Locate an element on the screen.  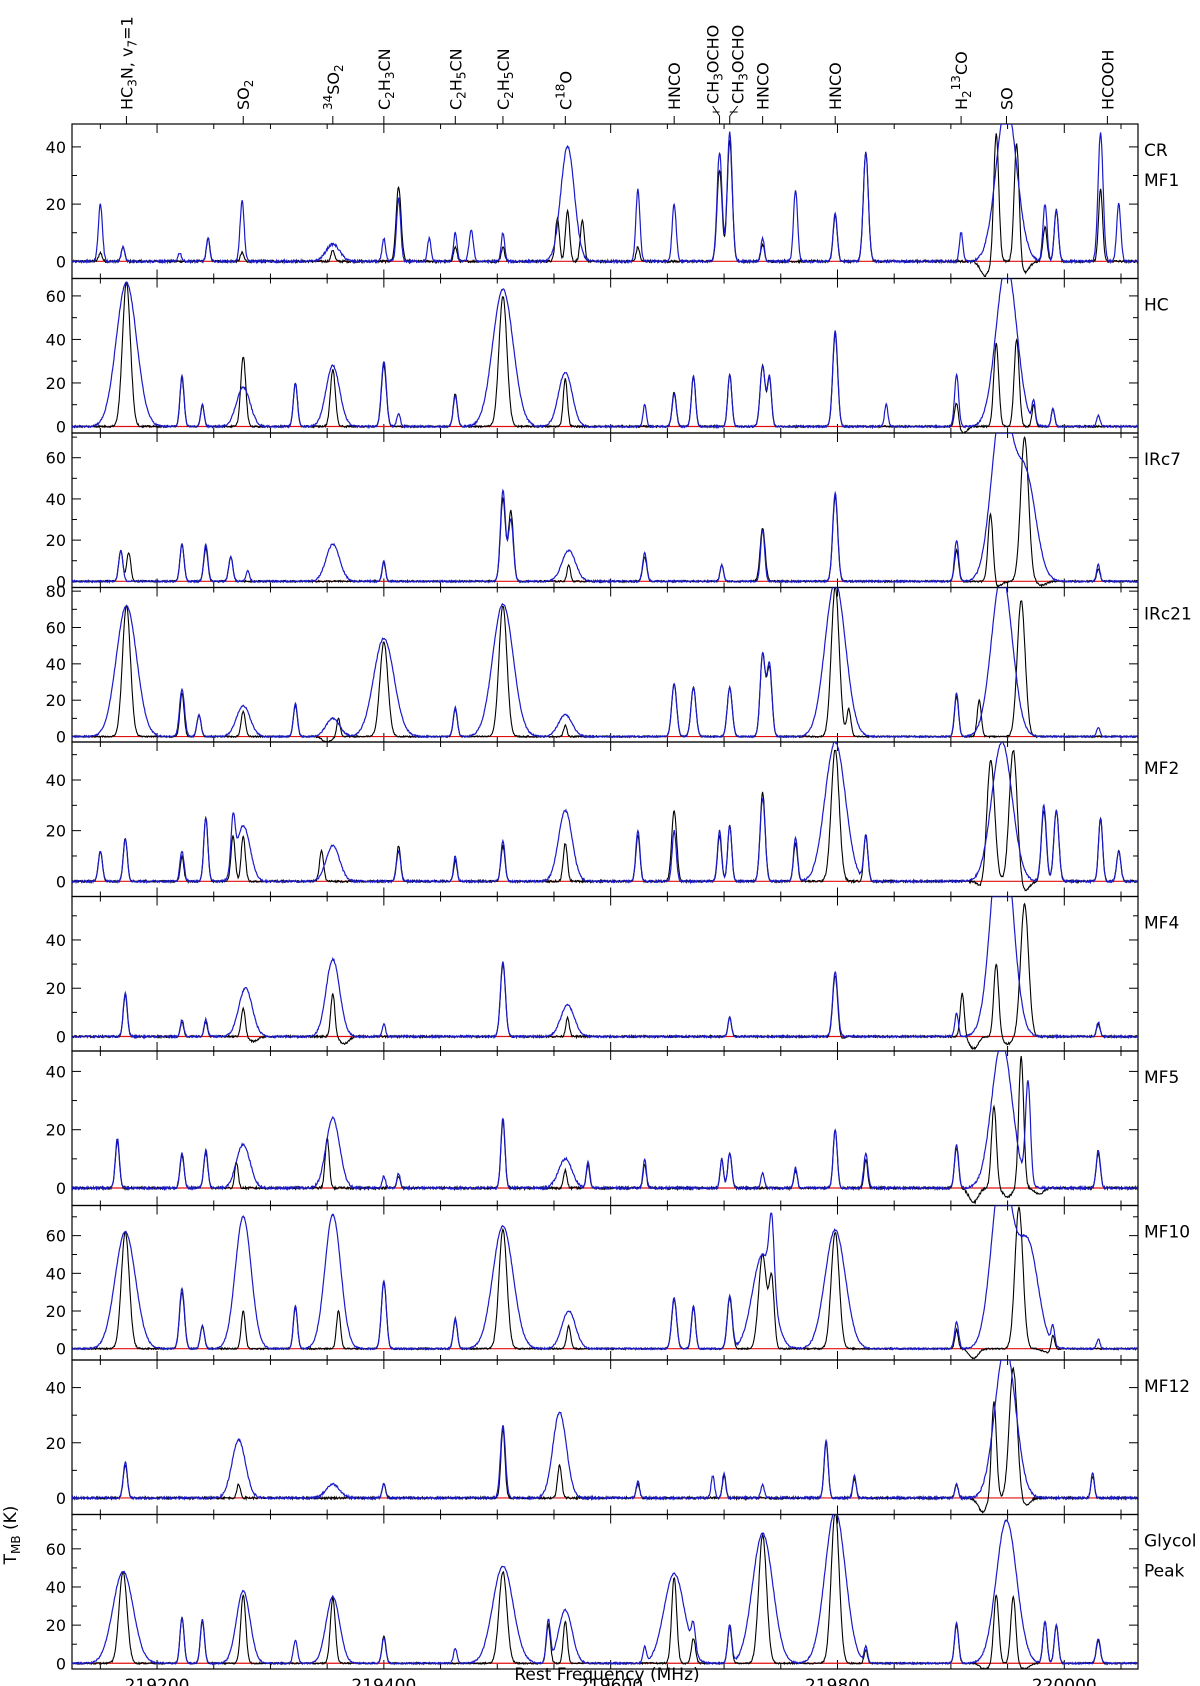
panel-cr: 0 20 40 CR MF1 is located at coordinates (612, 201).